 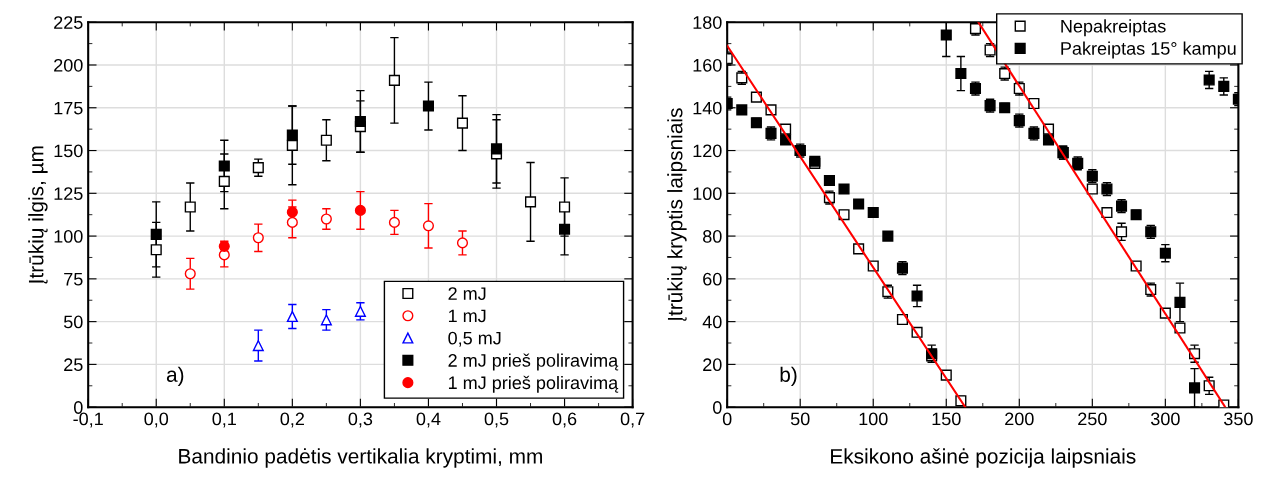 I want to click on legend-label: 2 mJ prieš poliravimą, so click(x=533, y=362).